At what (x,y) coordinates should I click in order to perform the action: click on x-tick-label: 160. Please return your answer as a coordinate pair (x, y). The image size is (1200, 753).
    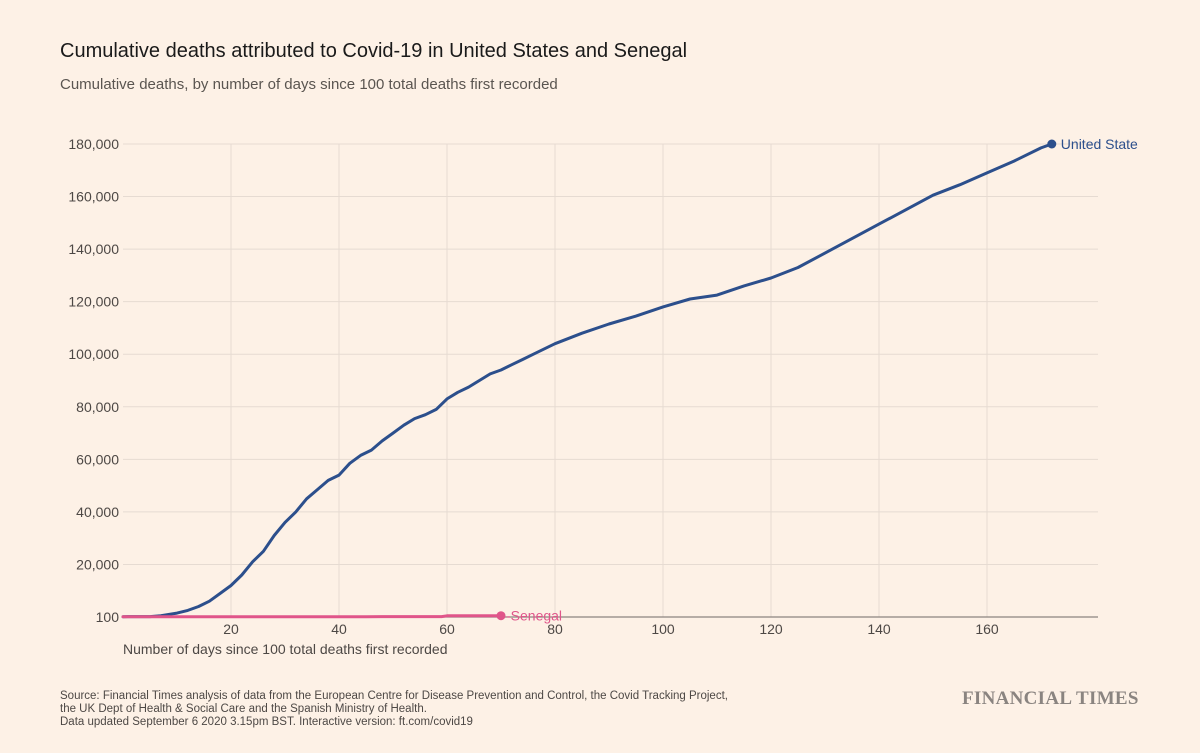
    Looking at the image, I should click on (987, 629).